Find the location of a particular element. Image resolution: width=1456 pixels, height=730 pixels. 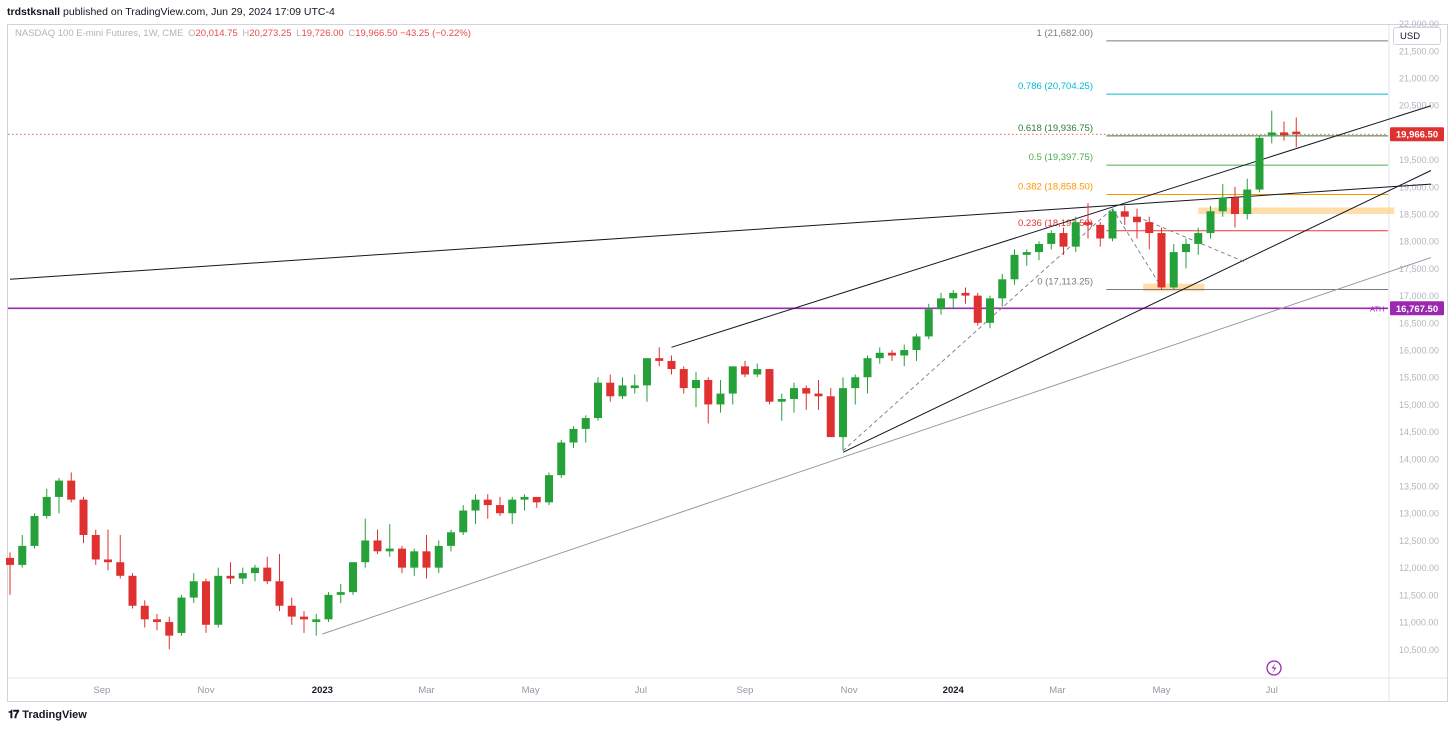

projection-dashed-line is located at coordinates (1137, 248).